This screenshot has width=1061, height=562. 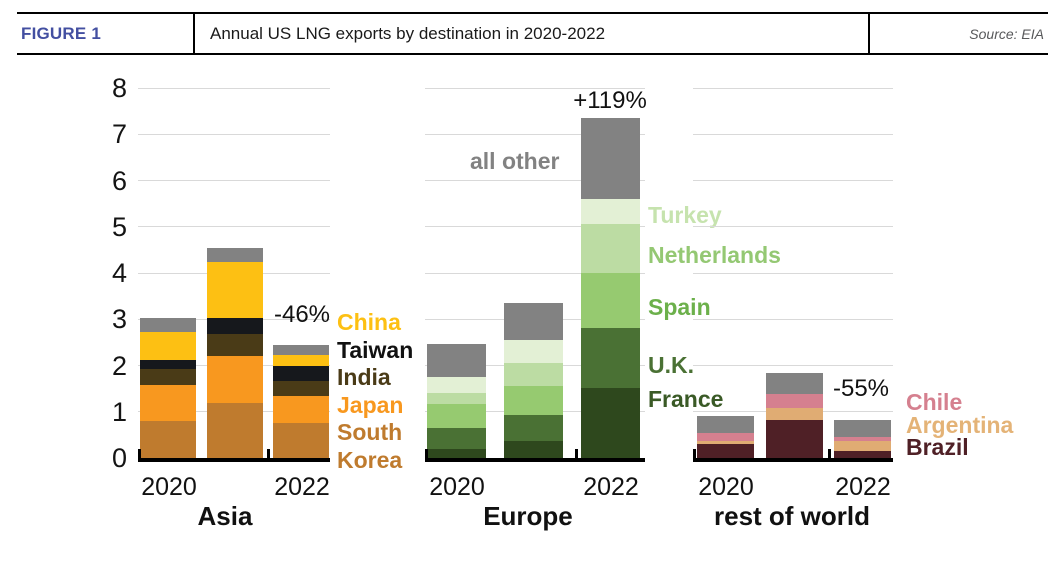 What do you see at coordinates (533, 322) in the screenshot?
I see `bar-2021-europe-all-other` at bounding box center [533, 322].